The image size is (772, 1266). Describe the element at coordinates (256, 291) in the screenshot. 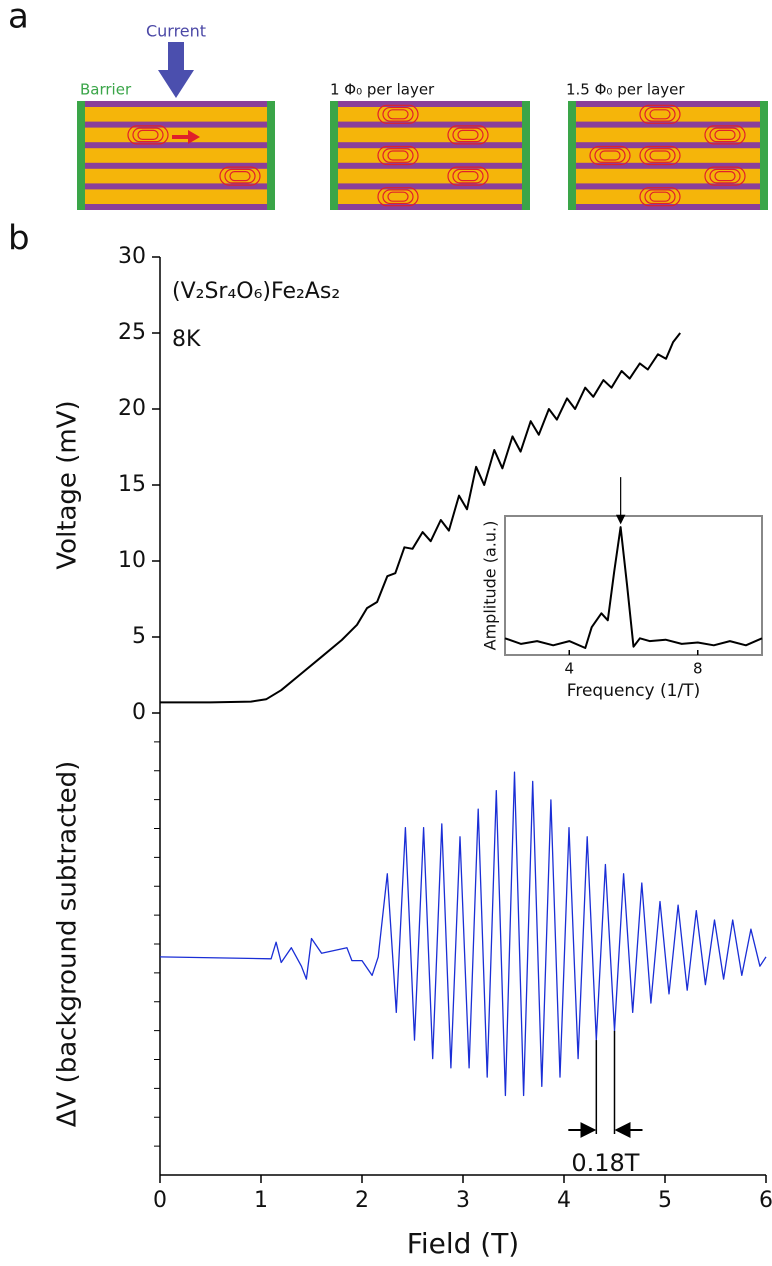

I see `annotation: (V₂Sr₄O₆)Fe₂As₂` at that location.